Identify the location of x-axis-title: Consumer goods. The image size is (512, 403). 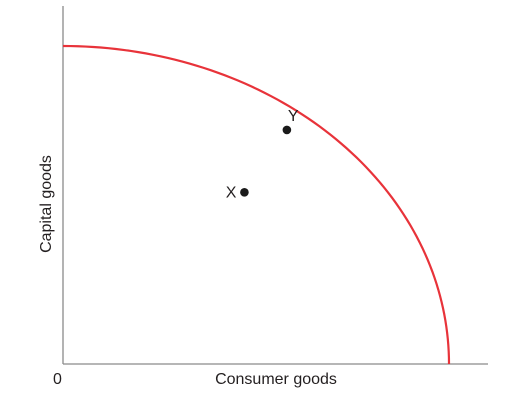
(276, 379).